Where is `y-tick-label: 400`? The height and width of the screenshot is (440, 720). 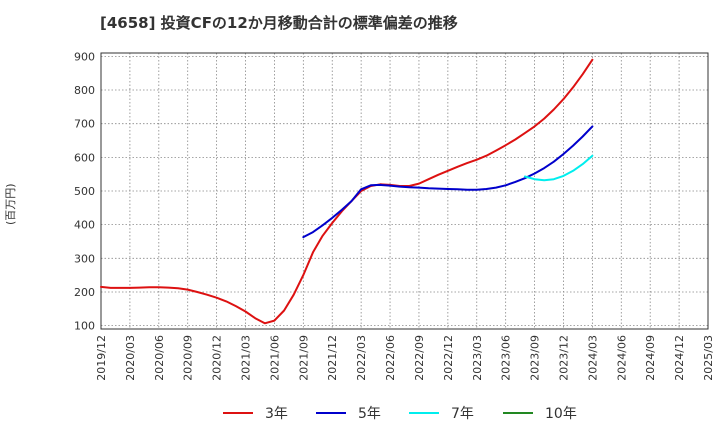 y-tick-label: 400 is located at coordinates (84, 225).